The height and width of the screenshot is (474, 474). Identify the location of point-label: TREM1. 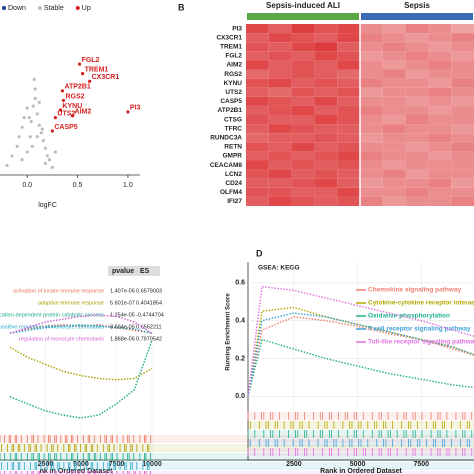
(97, 69).